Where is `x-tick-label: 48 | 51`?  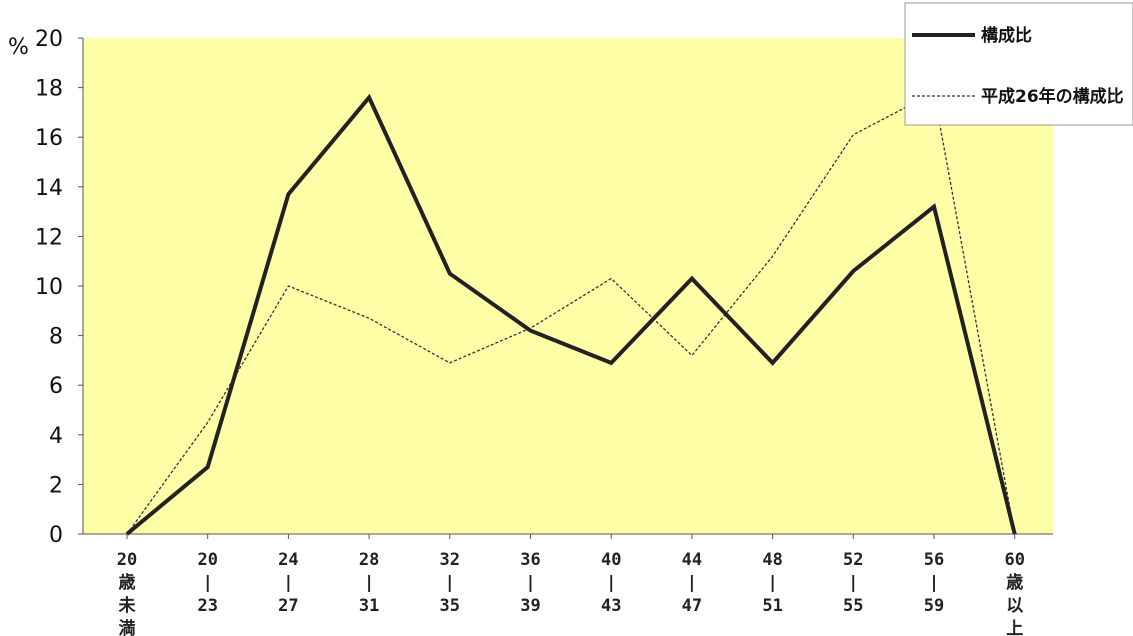 x-tick-label: 48 | 51 is located at coordinates (772, 583).